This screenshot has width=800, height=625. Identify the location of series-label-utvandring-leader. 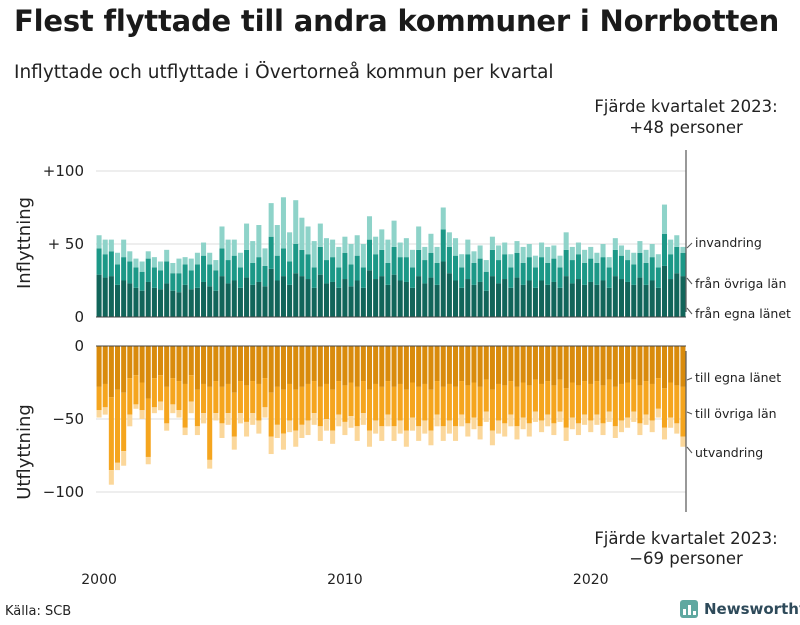
(689, 450).